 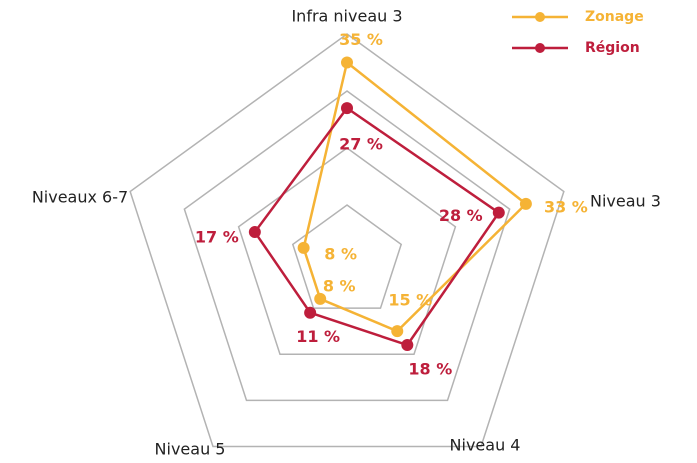 I want to click on value-label: 27 %, so click(x=361, y=144).